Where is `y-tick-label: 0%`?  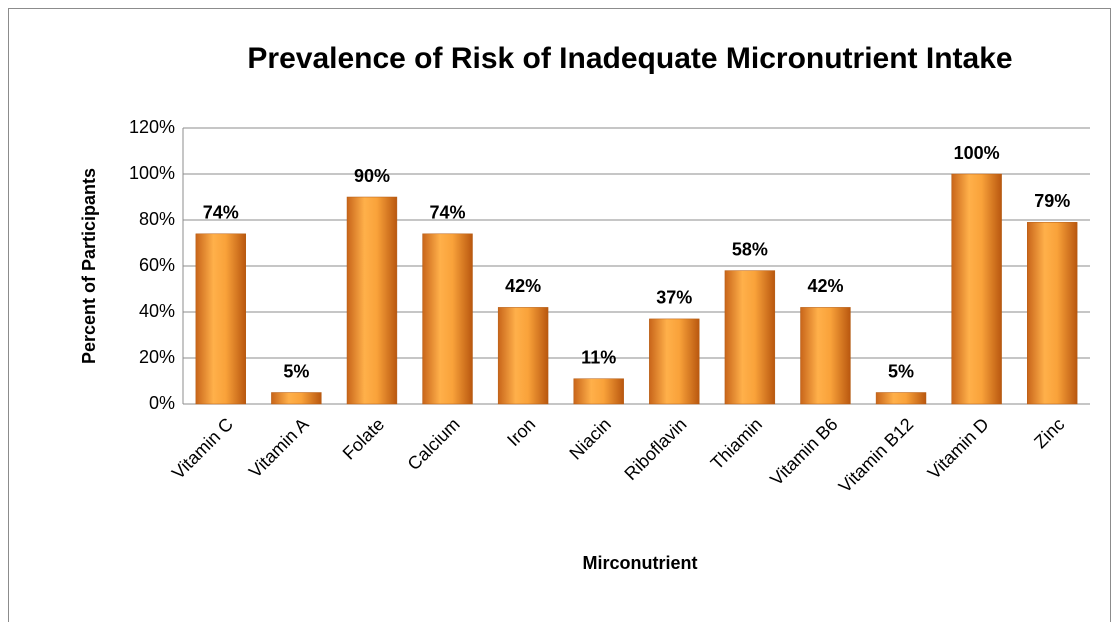
y-tick-label: 0% is located at coordinates (162, 403).